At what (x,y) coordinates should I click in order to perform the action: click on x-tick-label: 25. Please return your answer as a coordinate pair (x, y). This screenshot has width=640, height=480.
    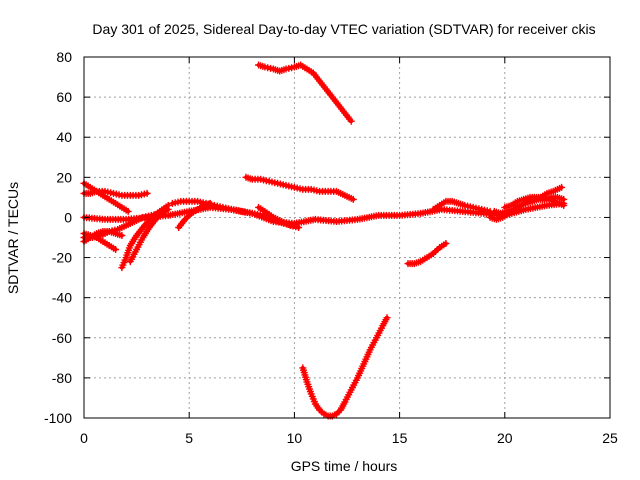
    Looking at the image, I should click on (610, 438).